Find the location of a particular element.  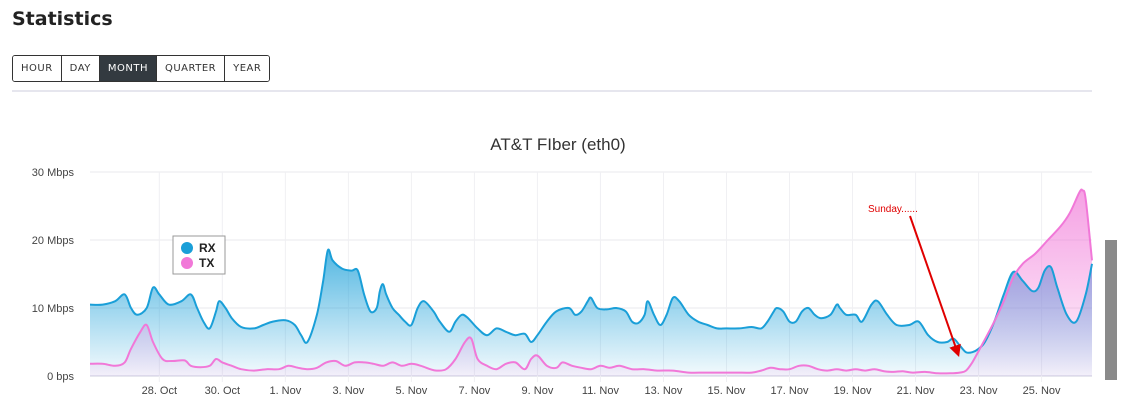

annotation-arrow is located at coordinates (935, 286).